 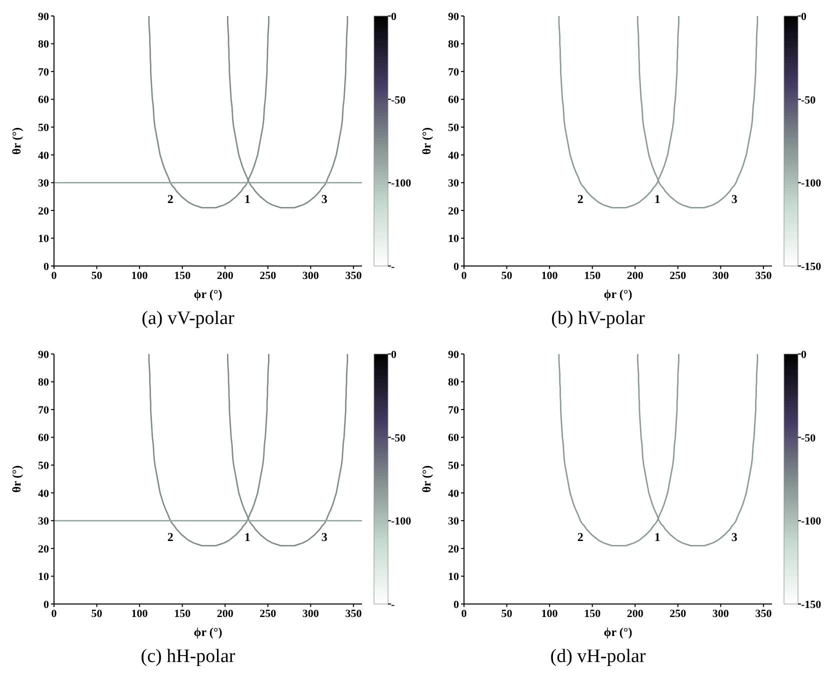 I want to click on text: (c) hH-polar, so click(x=188, y=657).